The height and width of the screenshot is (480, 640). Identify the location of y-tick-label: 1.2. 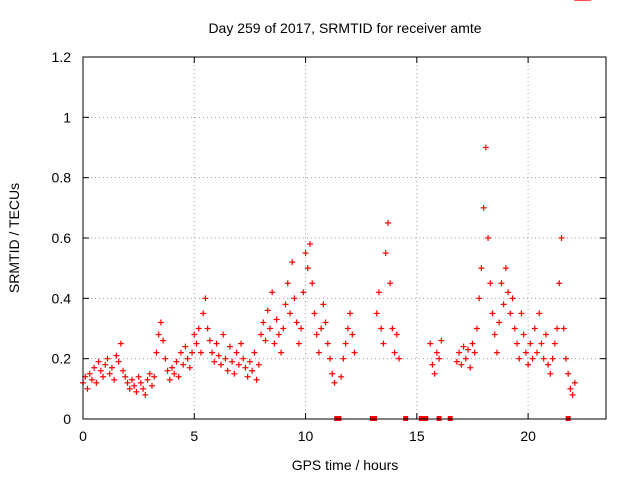
(62, 57).